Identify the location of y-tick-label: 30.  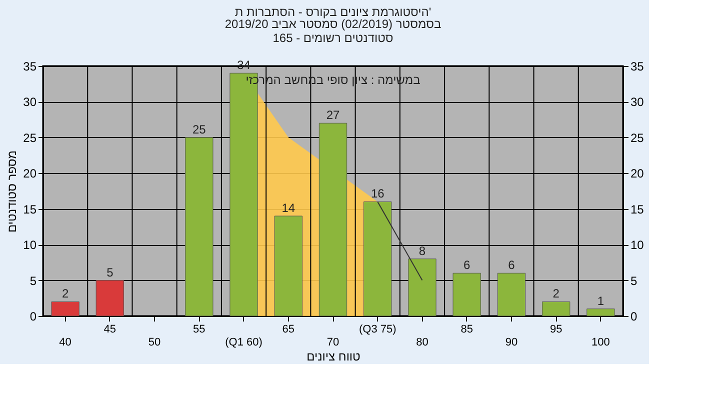
(30, 102).